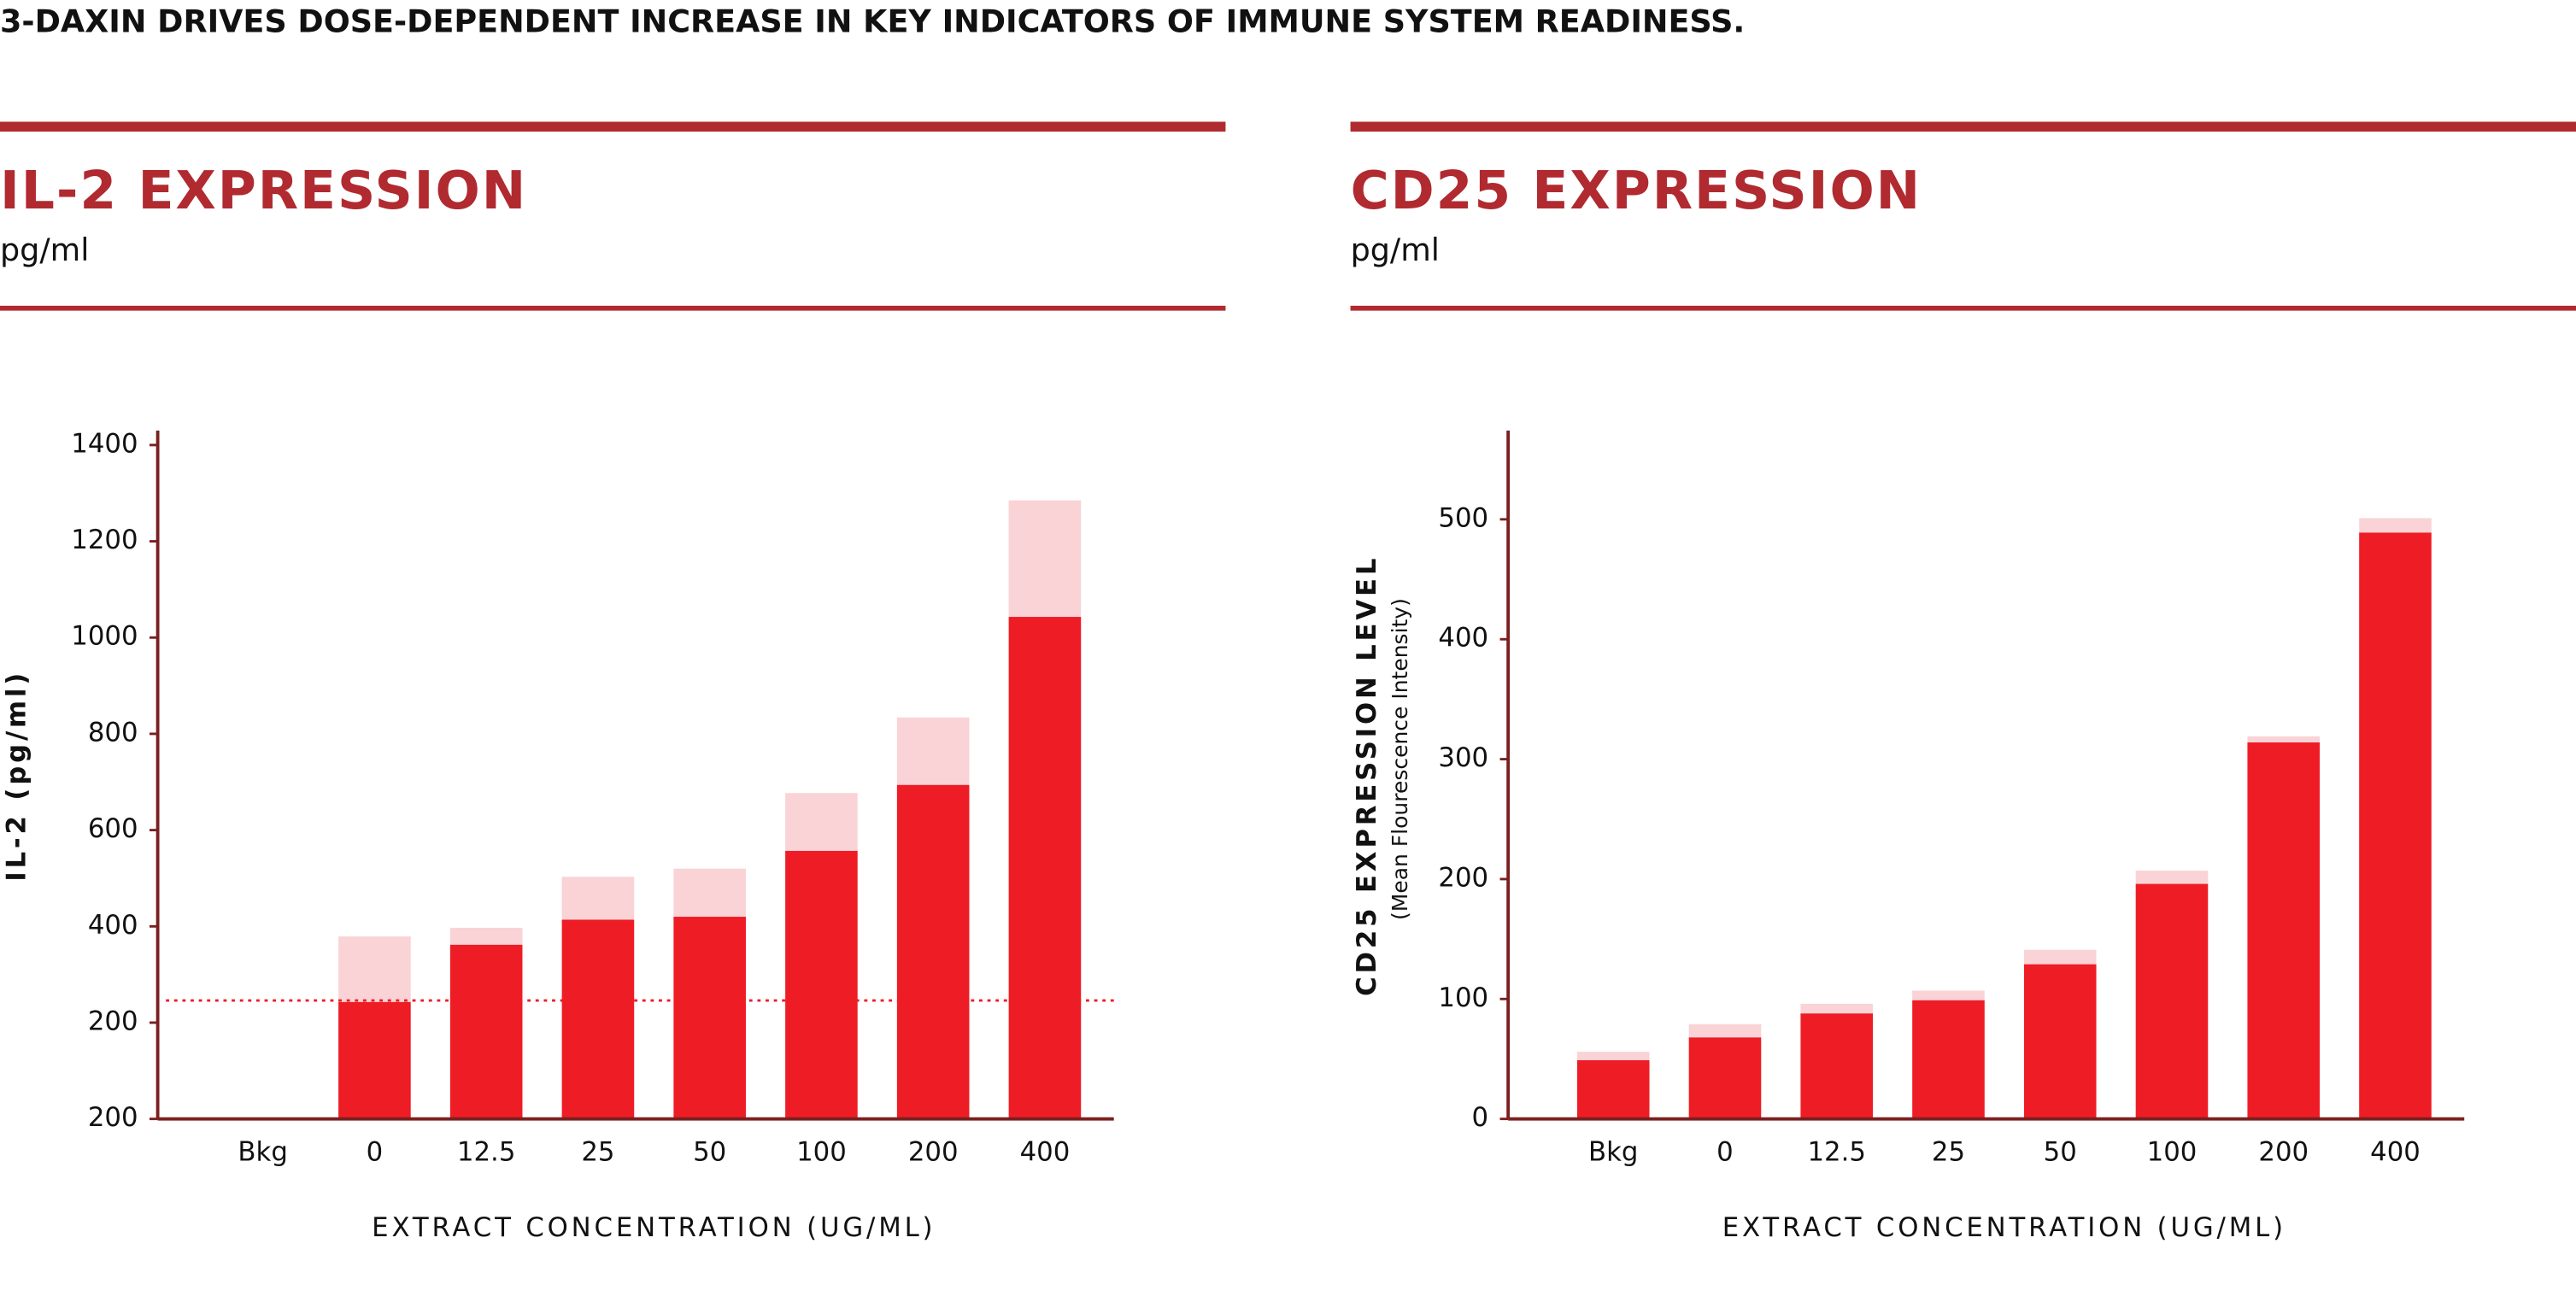 Image resolution: width=2576 pixels, height=1308 pixels. What do you see at coordinates (104, 636) in the screenshot?
I see `y-tick-label: 1000` at bounding box center [104, 636].